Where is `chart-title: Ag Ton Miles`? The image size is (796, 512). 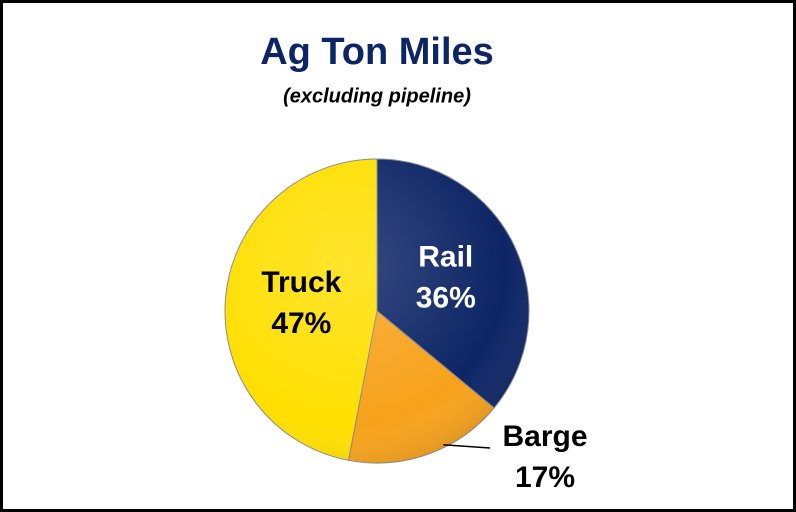 chart-title: Ag Ton Miles is located at coordinates (377, 52).